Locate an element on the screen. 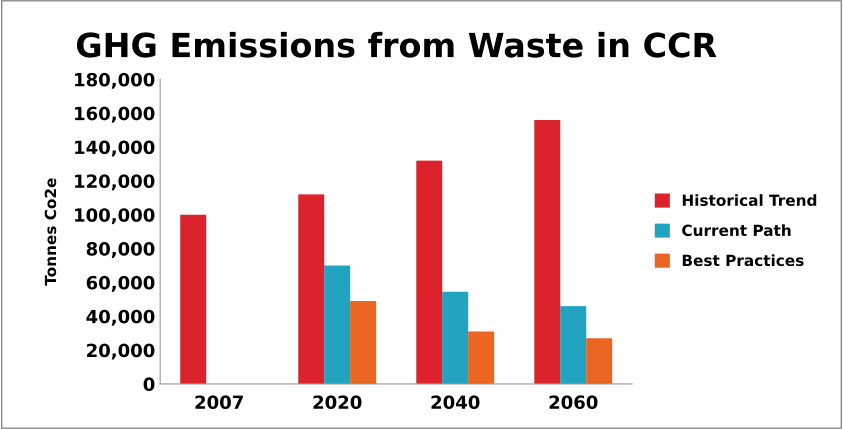  y-tick-label: 60,000 is located at coordinates (120, 284).